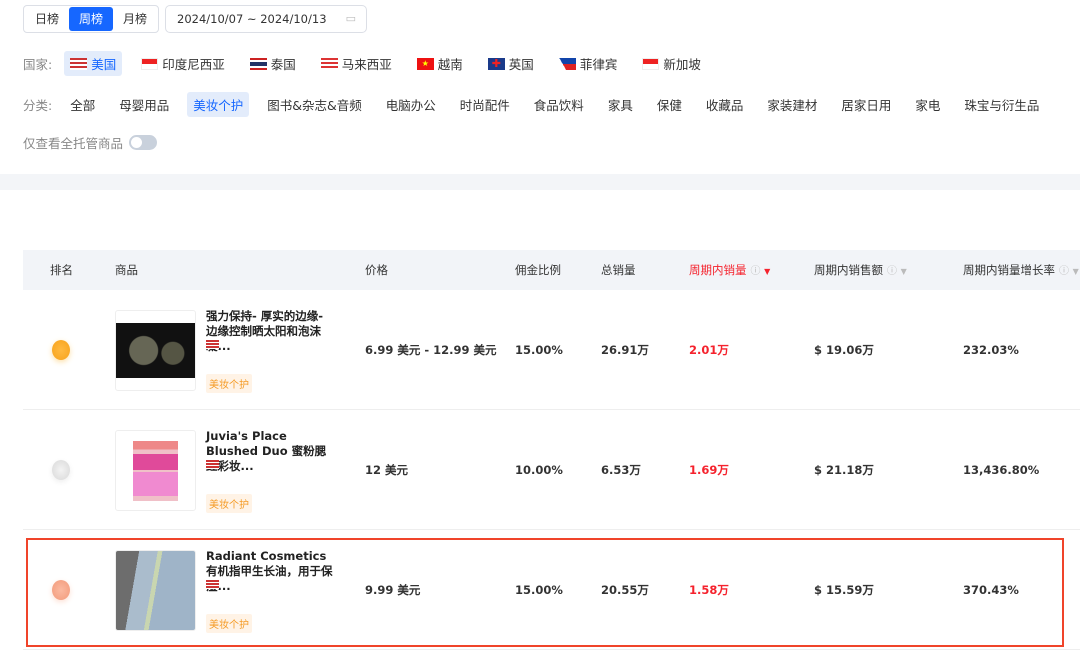  What do you see at coordinates (484, 105) in the screenshot?
I see `category-item: 时尚配件` at bounding box center [484, 105].